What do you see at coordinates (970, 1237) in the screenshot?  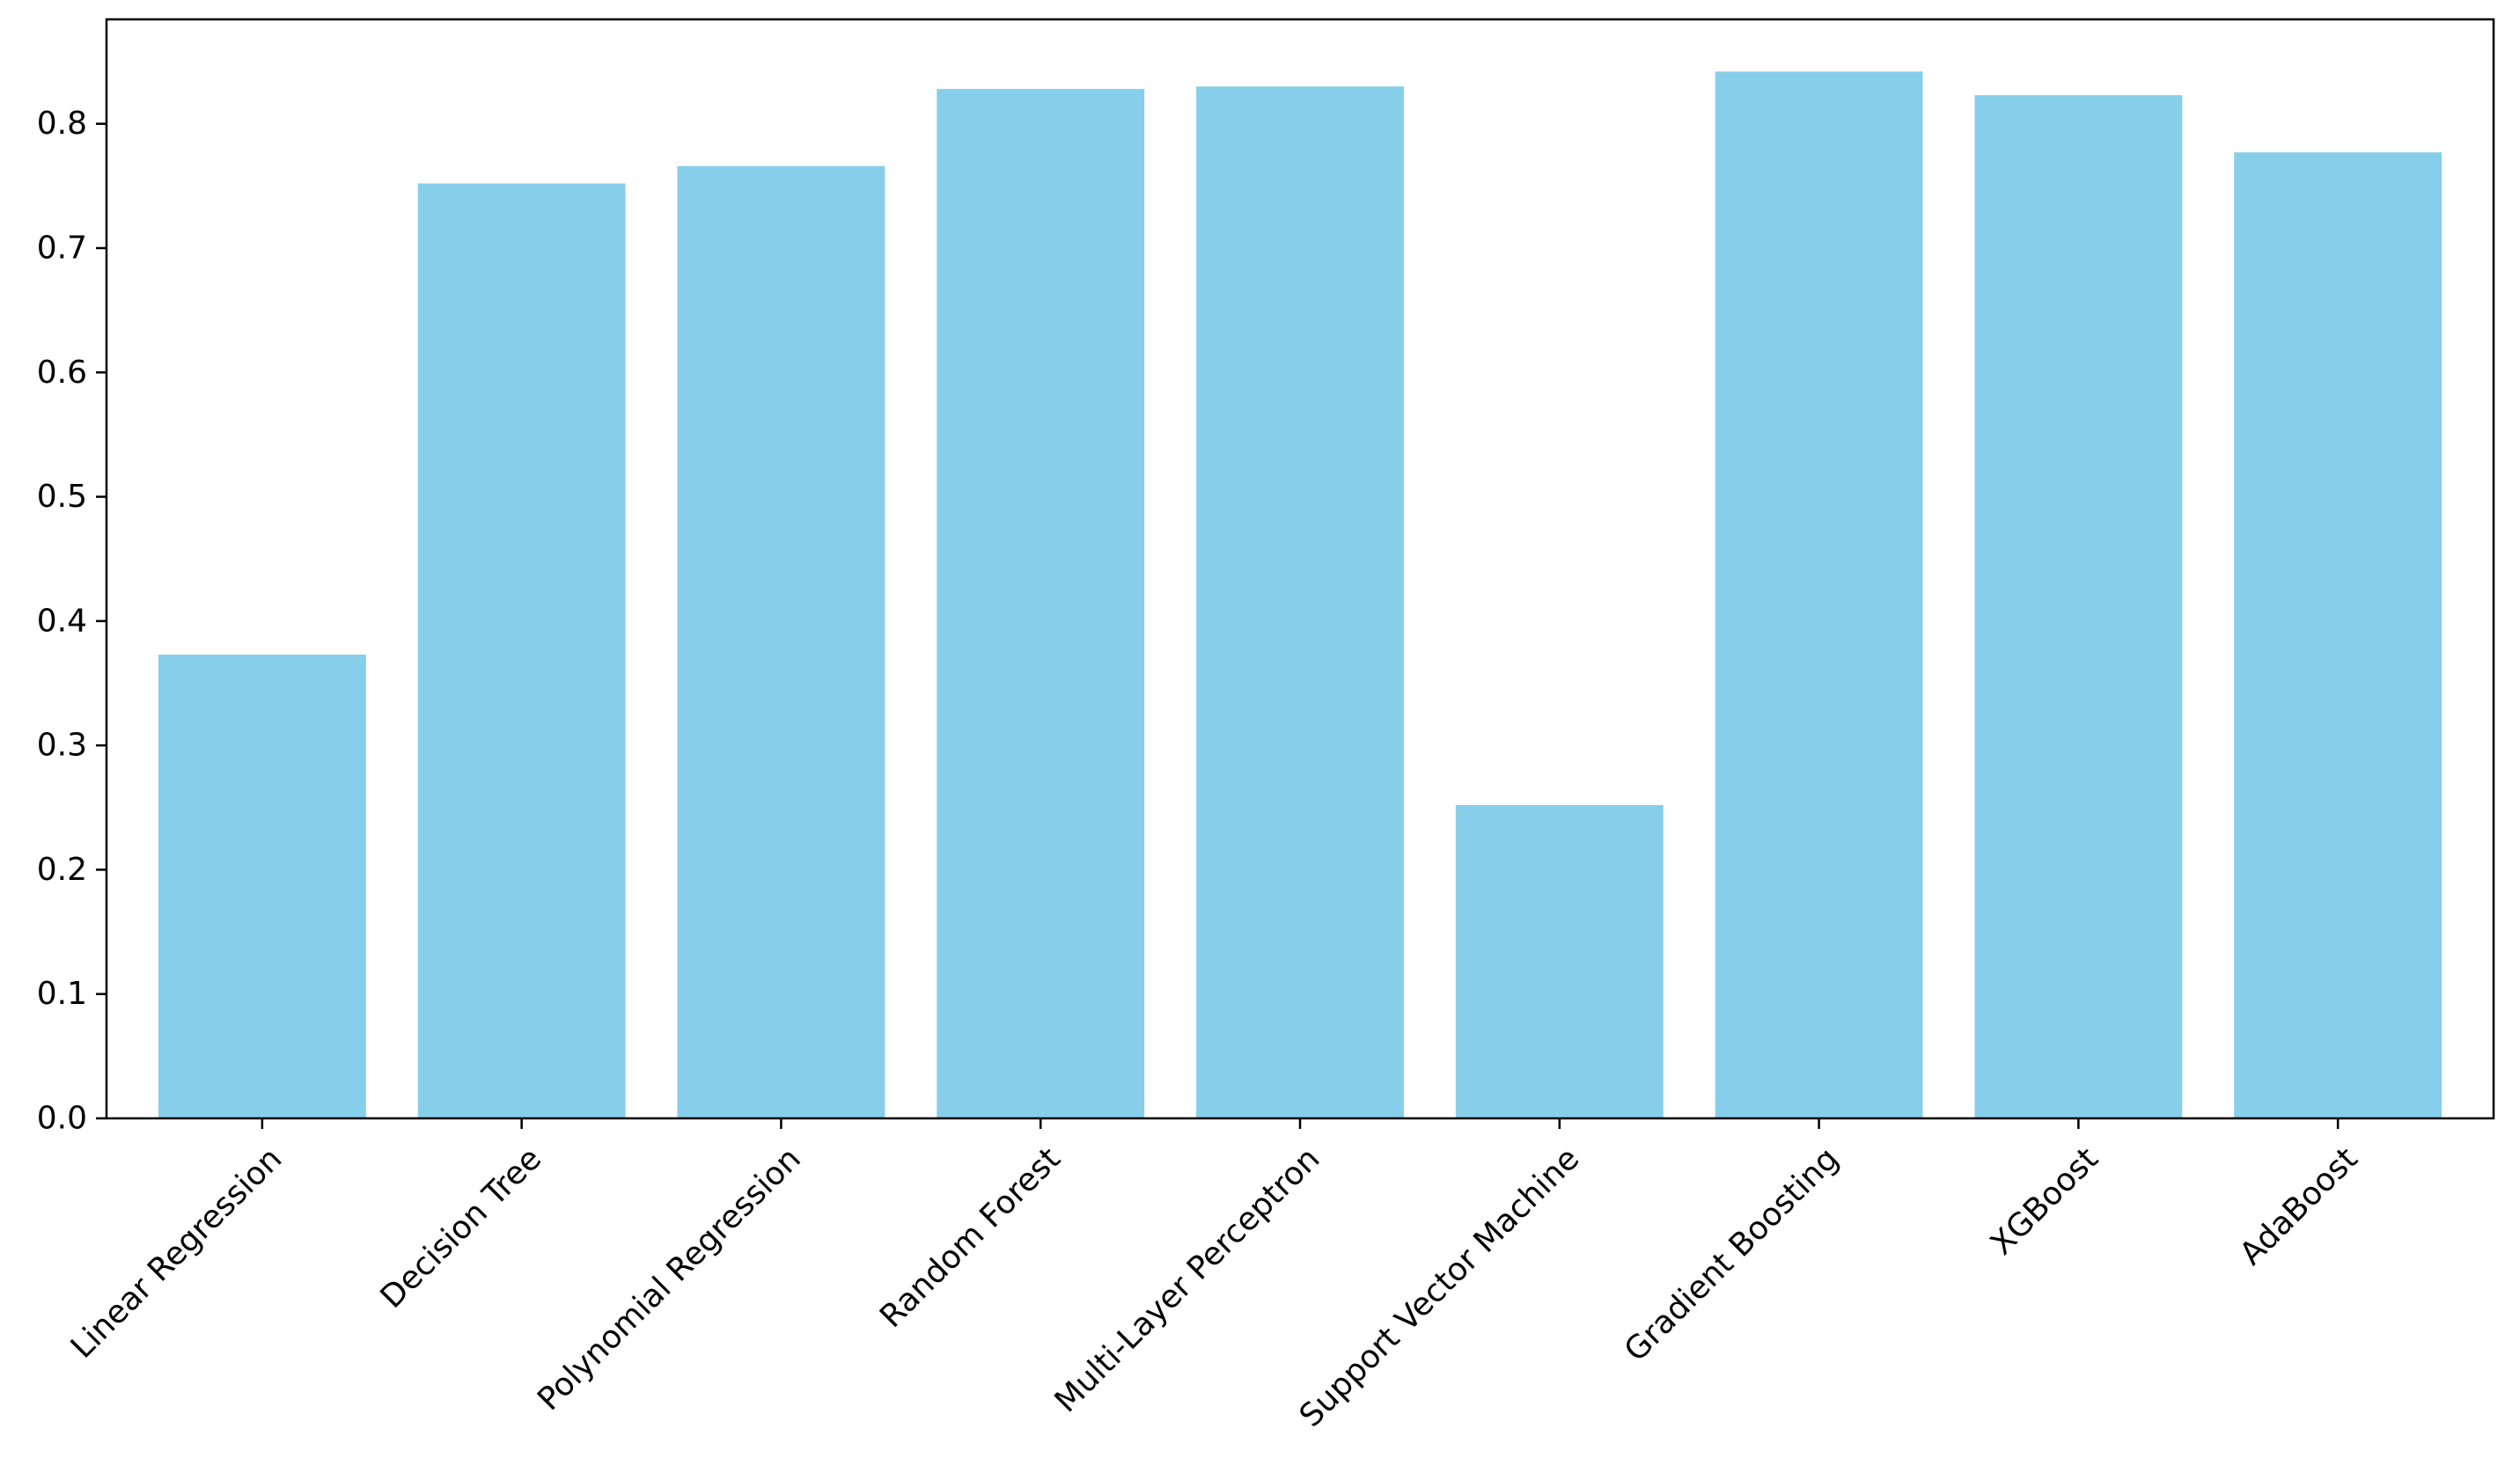 I see `x-tick-label: Random Forest` at bounding box center [970, 1237].